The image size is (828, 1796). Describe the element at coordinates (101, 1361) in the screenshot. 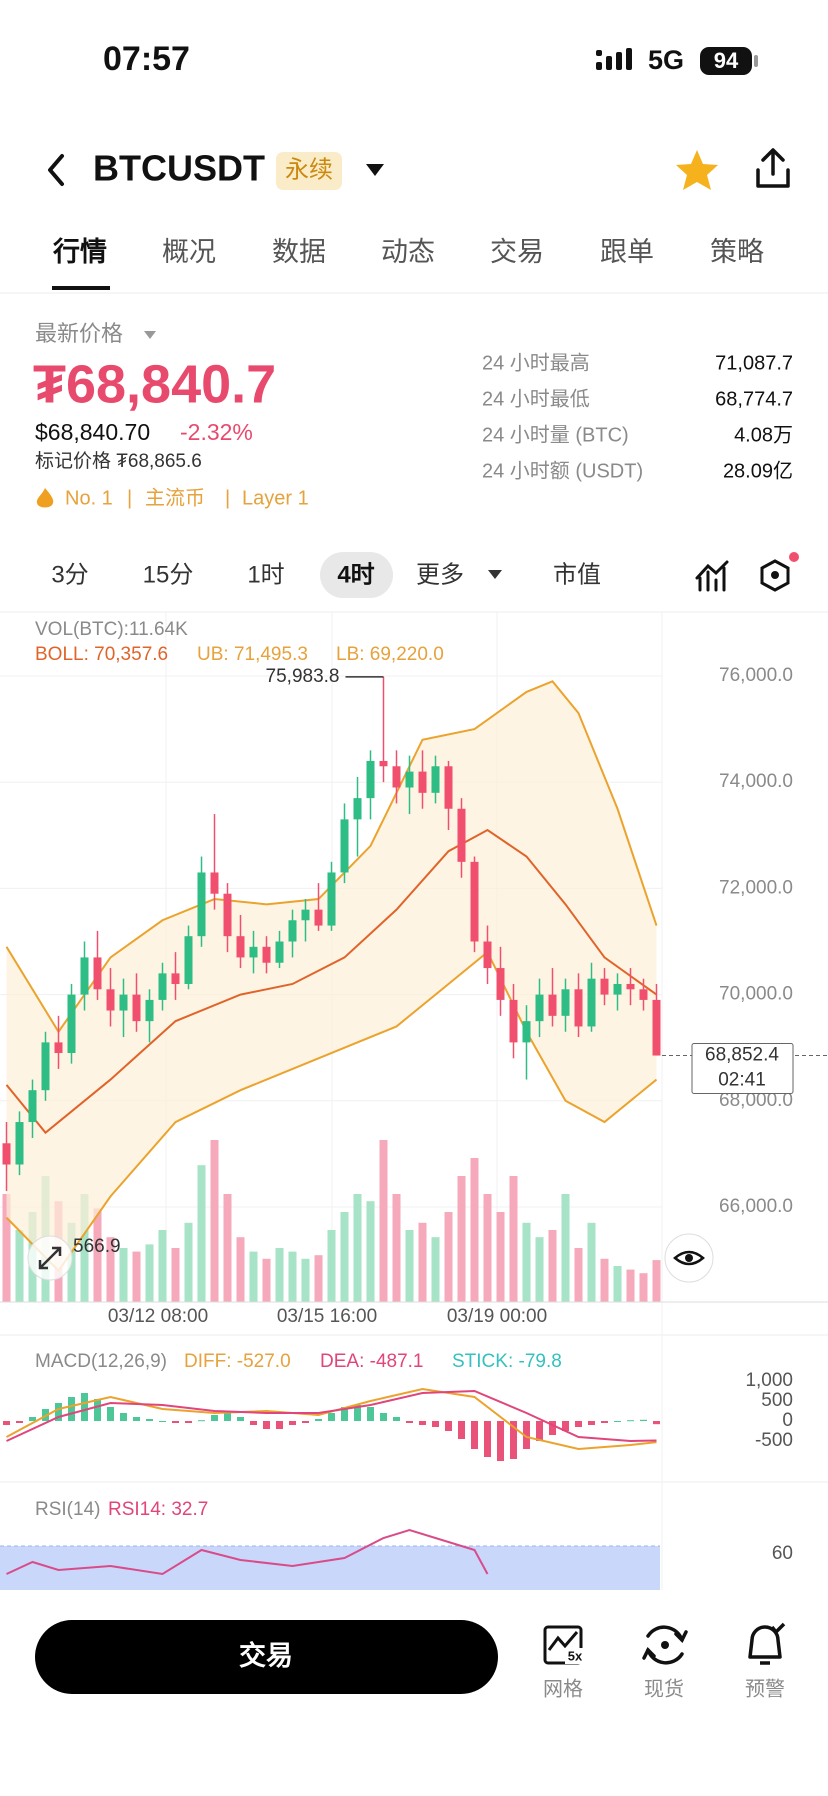

I see `macd-label: MACD(12,26,9)` at that location.